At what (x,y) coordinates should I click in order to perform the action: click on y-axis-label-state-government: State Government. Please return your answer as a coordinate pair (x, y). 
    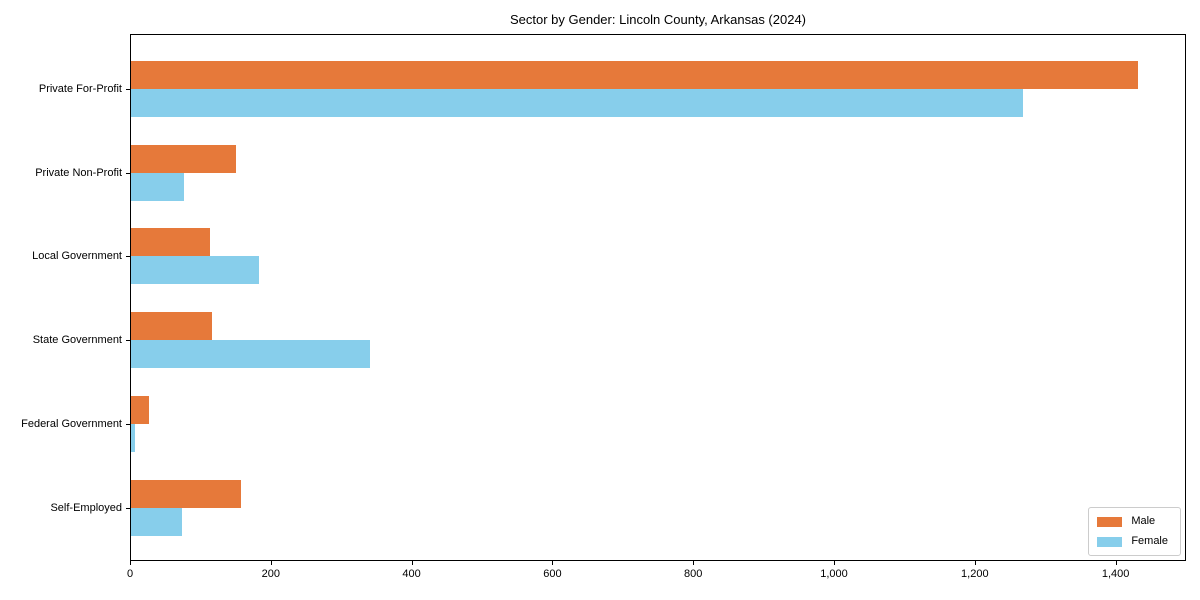
    Looking at the image, I should click on (77, 340).